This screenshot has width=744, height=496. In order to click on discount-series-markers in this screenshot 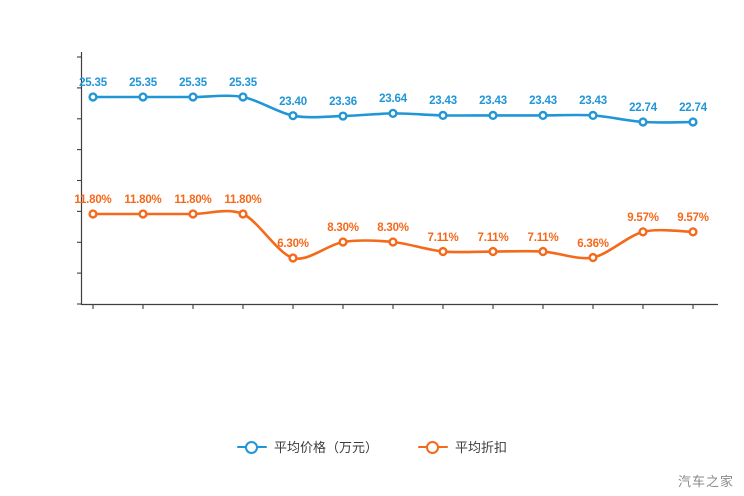, I will do `click(393, 236)`.